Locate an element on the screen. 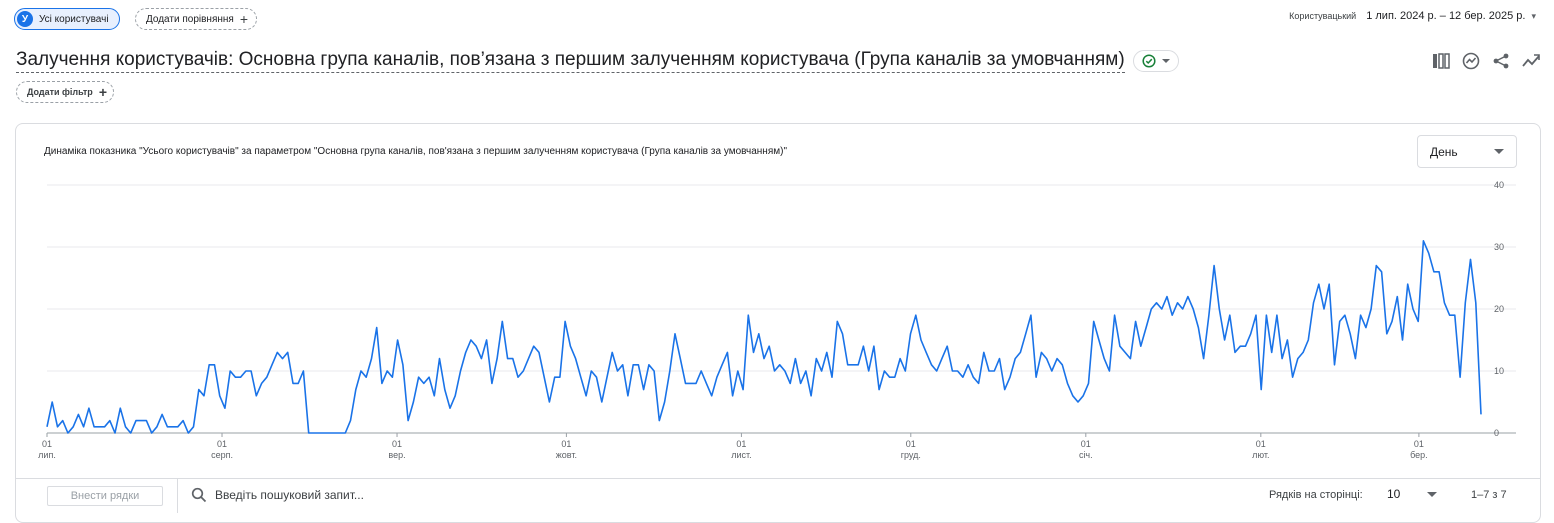  segment-chip-all-users: У Усі користувачі is located at coordinates (67, 19).